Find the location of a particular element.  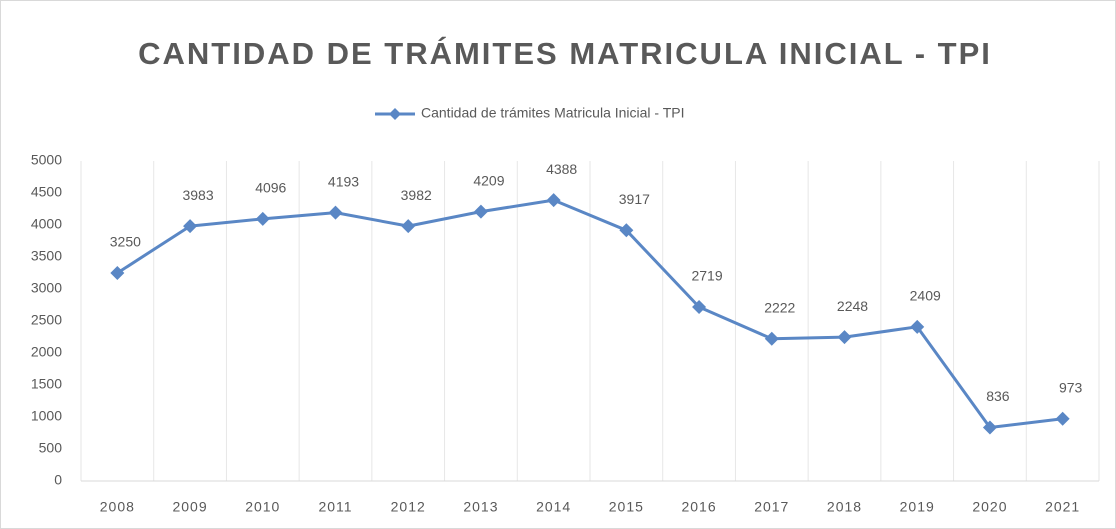

y-tick-label: 3500 is located at coordinates (46, 256).